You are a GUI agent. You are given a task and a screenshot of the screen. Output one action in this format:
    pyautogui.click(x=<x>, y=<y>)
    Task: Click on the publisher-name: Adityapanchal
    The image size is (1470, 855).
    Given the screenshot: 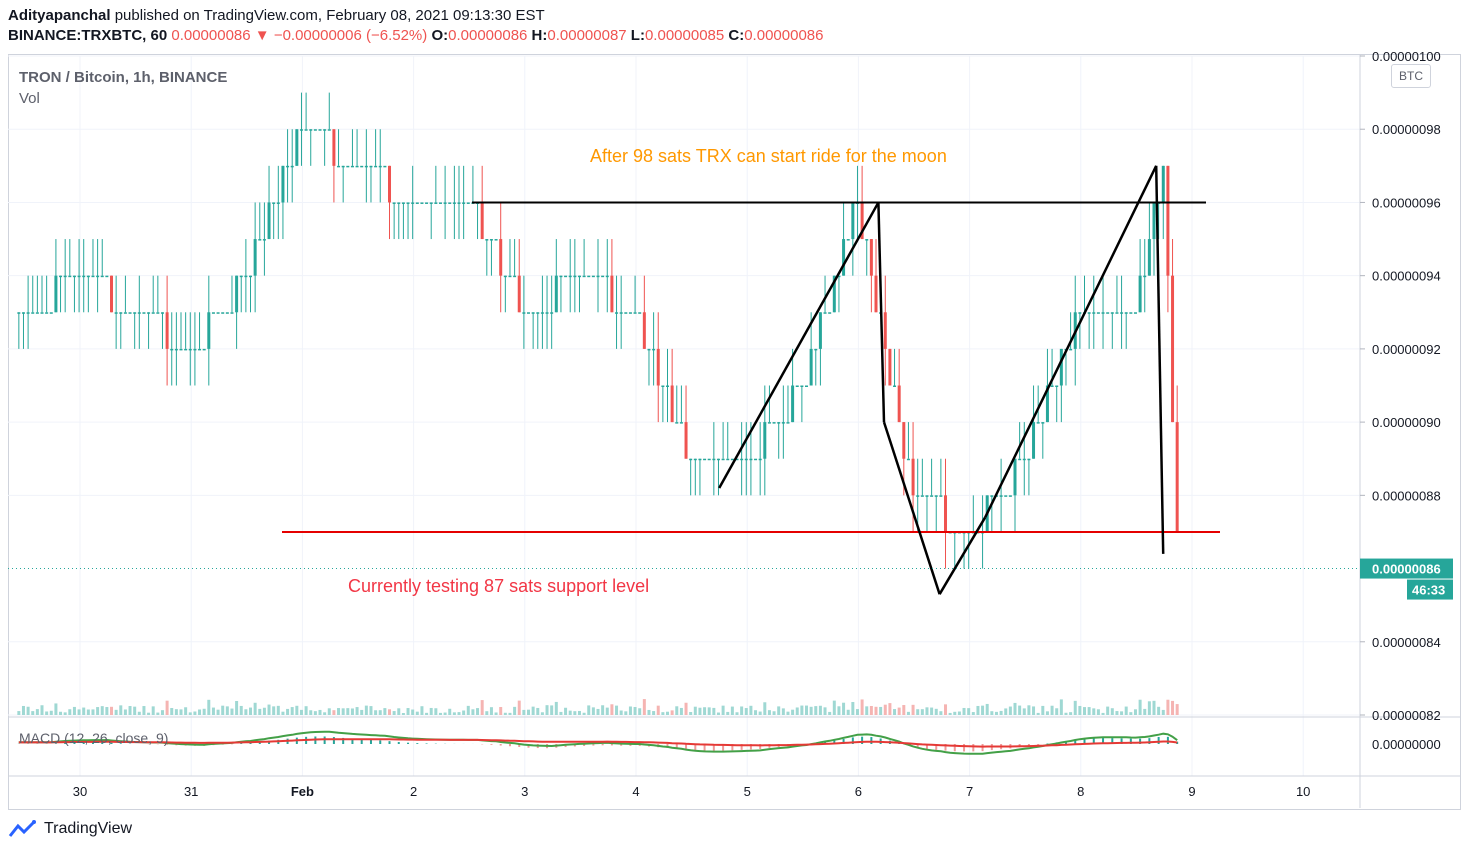 What is the action you would take?
    pyautogui.click(x=59, y=15)
    